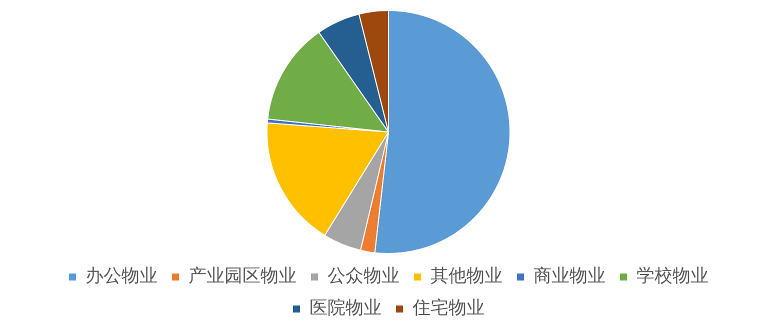 This screenshot has width=777, height=336. I want to click on legend-label: 产业园区物业, so click(242, 276).